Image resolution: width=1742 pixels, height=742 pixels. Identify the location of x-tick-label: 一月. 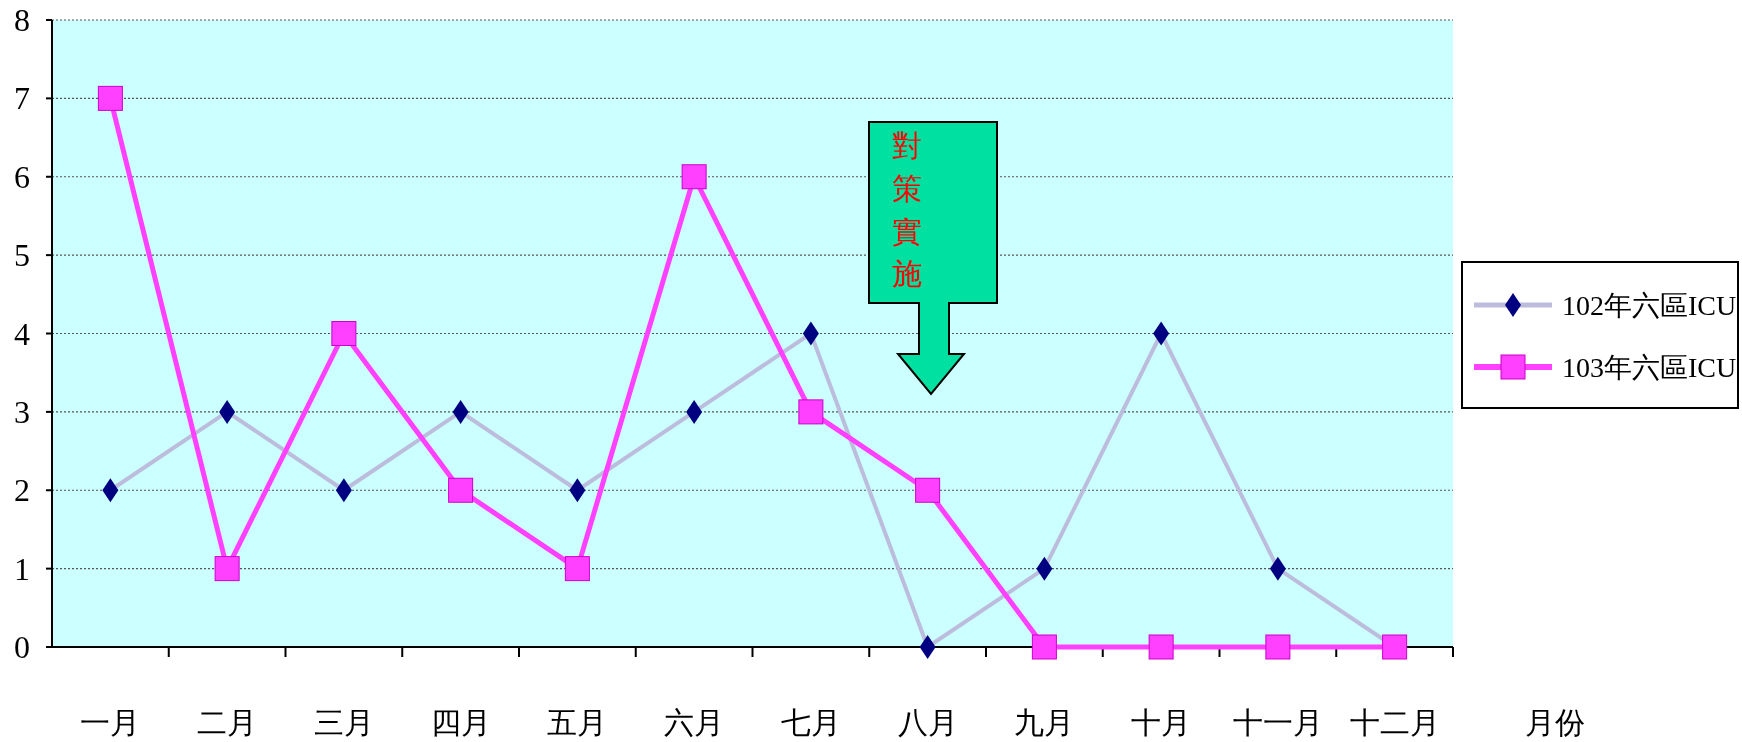
(110, 722).